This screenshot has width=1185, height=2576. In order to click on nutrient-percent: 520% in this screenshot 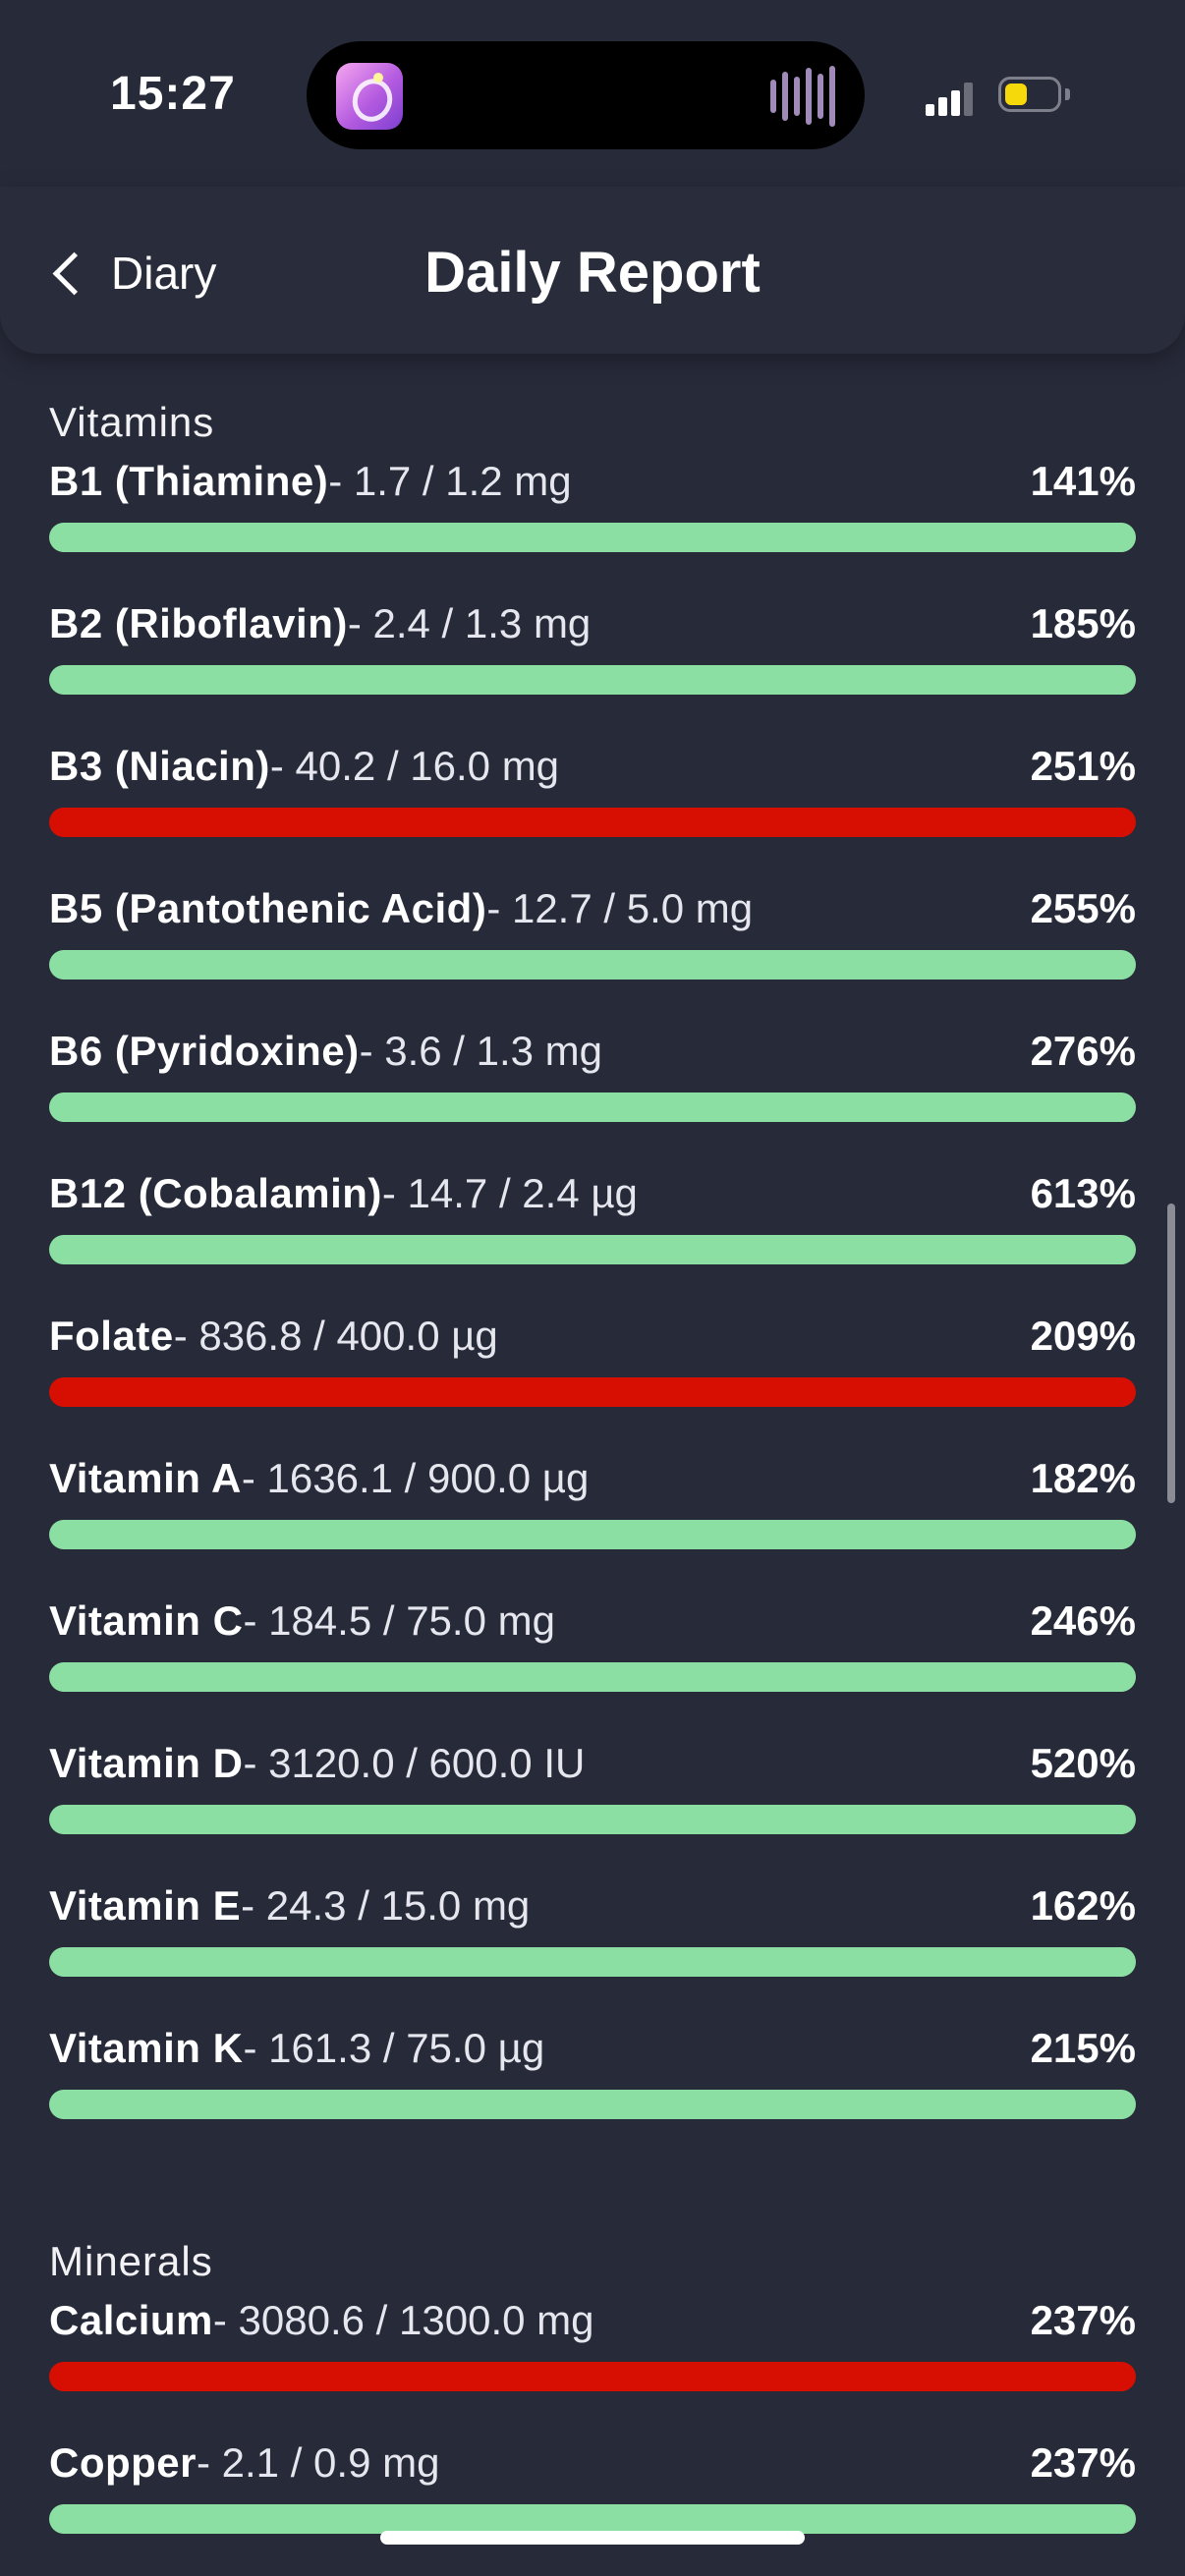, I will do `click(1083, 1763)`.